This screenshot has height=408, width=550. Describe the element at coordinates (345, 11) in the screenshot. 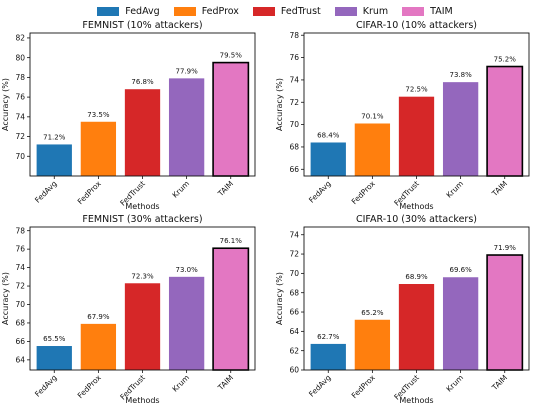

I see `legend-swatch-krum` at that location.